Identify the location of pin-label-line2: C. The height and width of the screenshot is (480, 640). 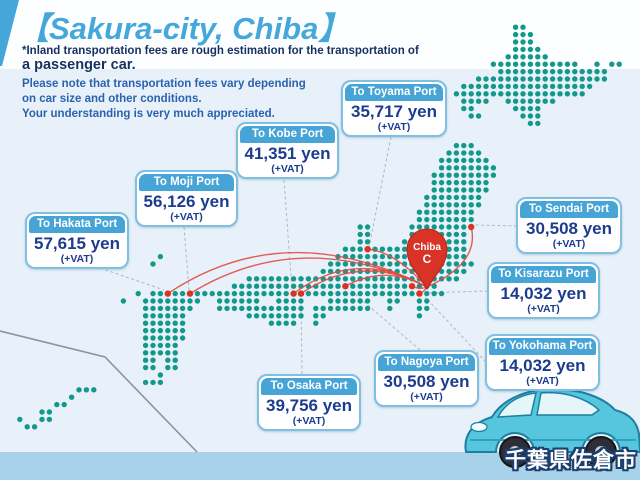
(427, 259).